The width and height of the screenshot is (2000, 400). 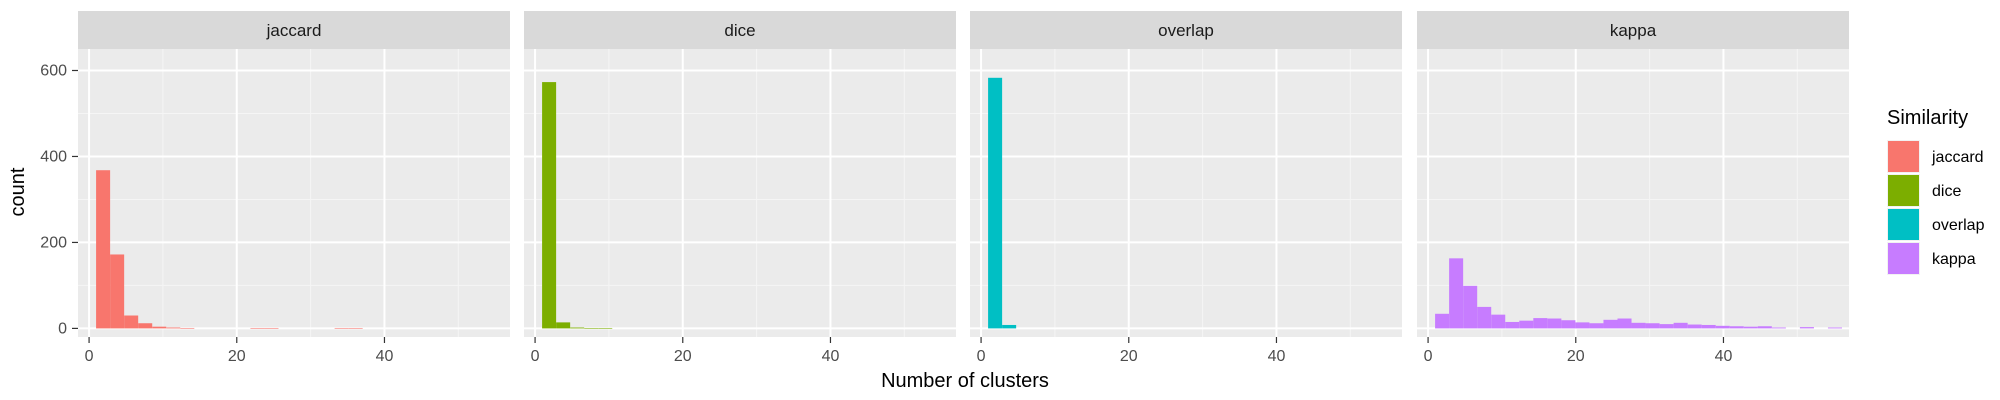 What do you see at coordinates (53, 70) in the screenshot?
I see `y-tick-label: 600` at bounding box center [53, 70].